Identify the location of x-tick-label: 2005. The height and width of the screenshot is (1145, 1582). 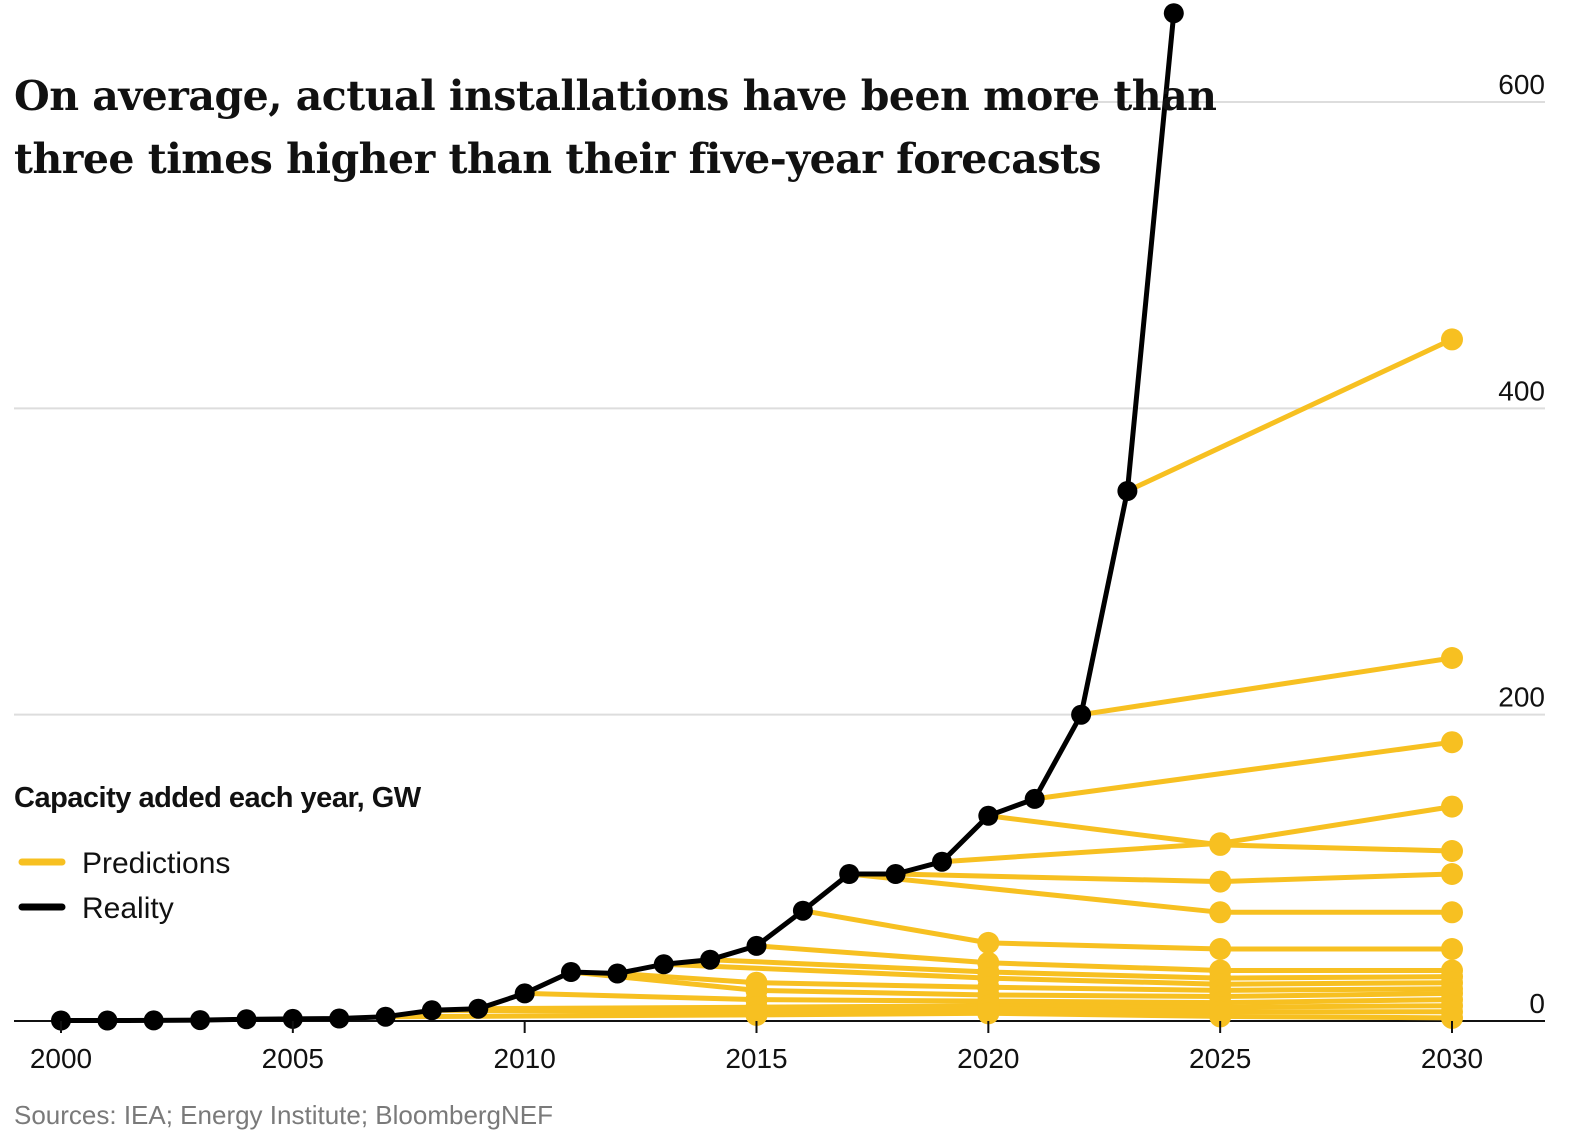
(293, 1058).